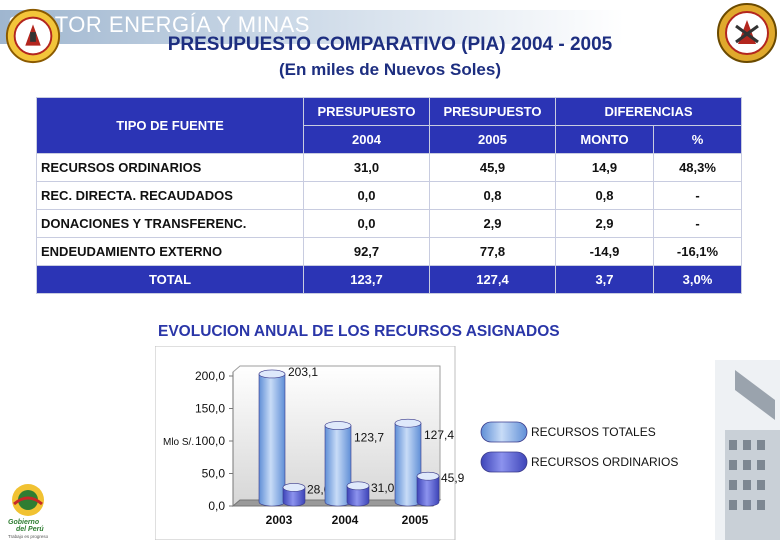  What do you see at coordinates (648, 111) in the screenshot?
I see `header-diferencias: DIFERENCIAS` at bounding box center [648, 111].